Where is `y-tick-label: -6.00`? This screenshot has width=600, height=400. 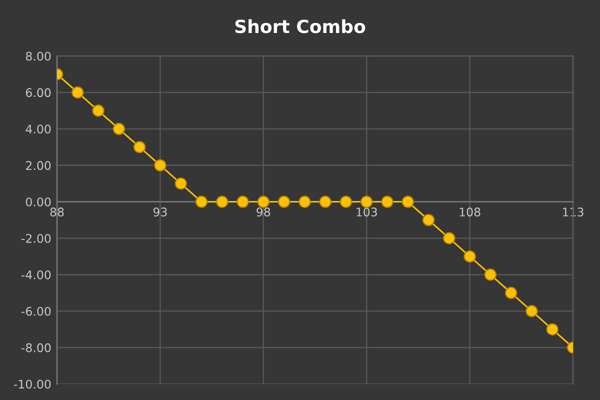
y-tick-label: -6.00 is located at coordinates (36, 311).